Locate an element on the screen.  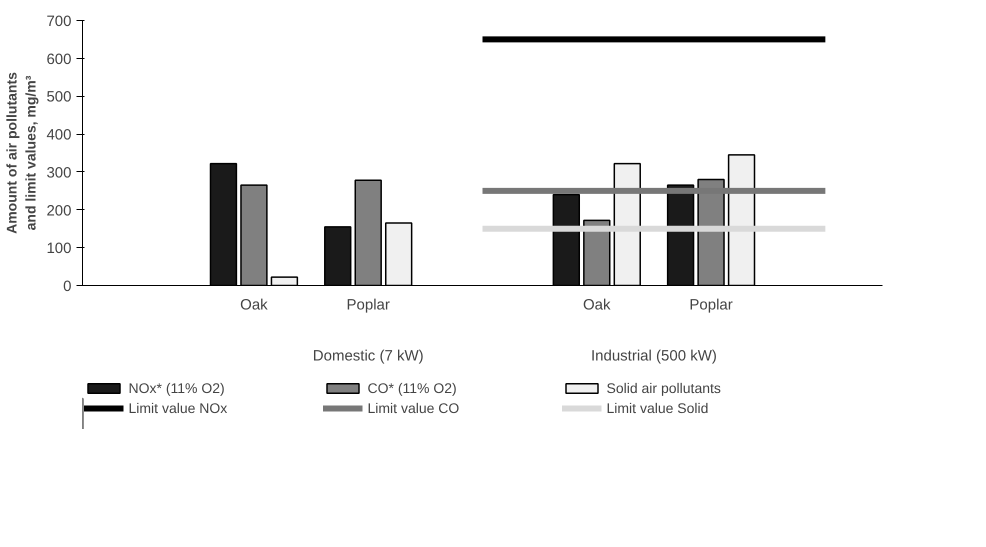
legend-label: NOx* (11% O2) is located at coordinates (177, 388).